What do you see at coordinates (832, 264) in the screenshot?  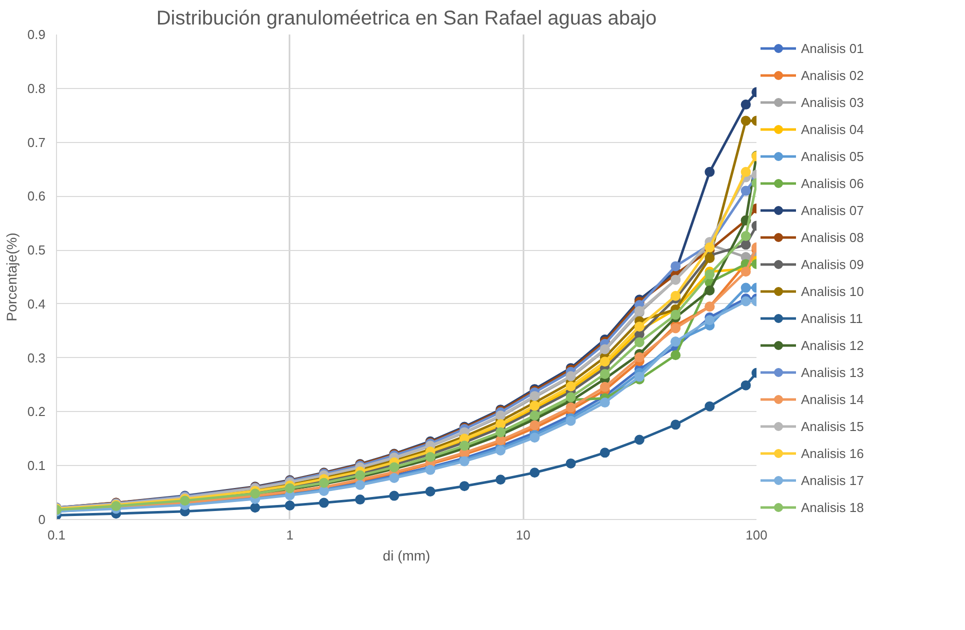 I see `legend-label: Analisis 09` at bounding box center [832, 264].